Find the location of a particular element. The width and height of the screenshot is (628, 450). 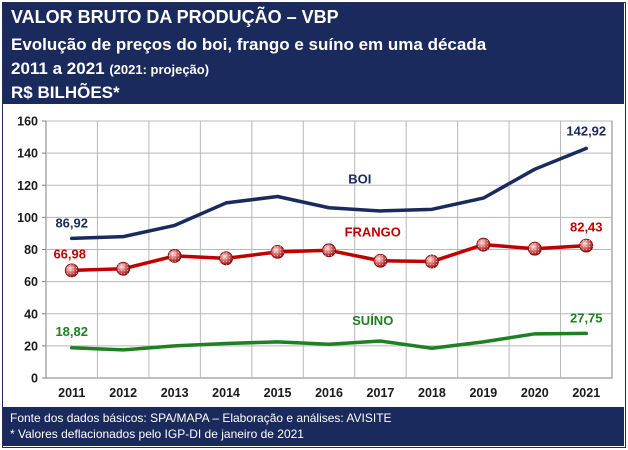

x-tick-label: 2017 is located at coordinates (381, 393).